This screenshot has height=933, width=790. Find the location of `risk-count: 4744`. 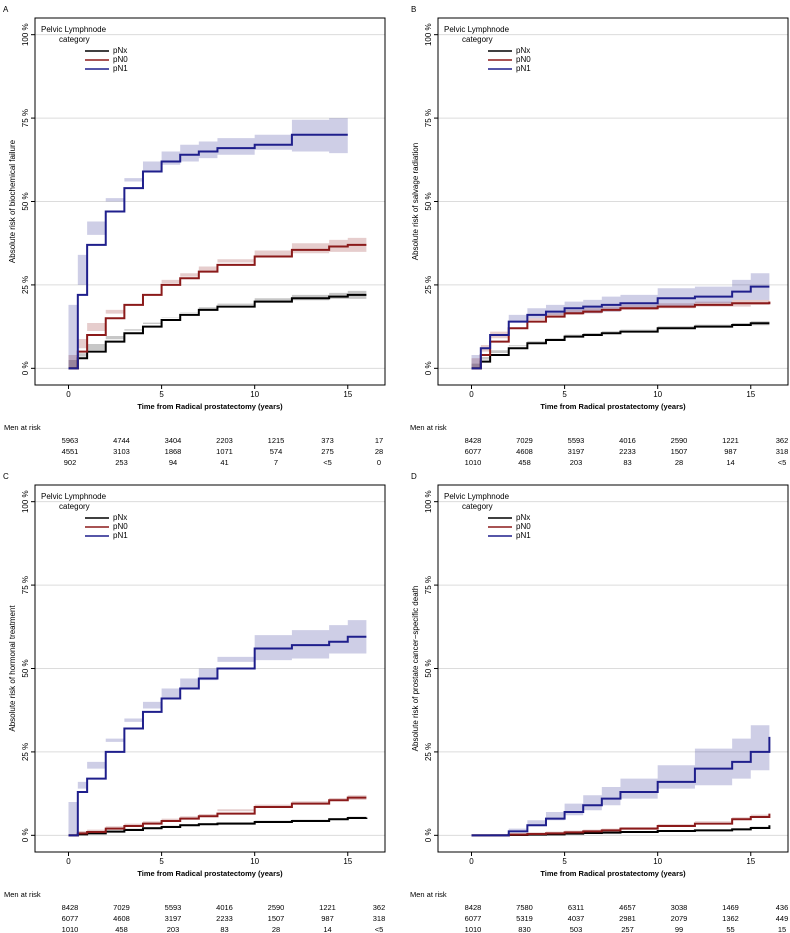

risk-count: 4744 is located at coordinates (121, 440).